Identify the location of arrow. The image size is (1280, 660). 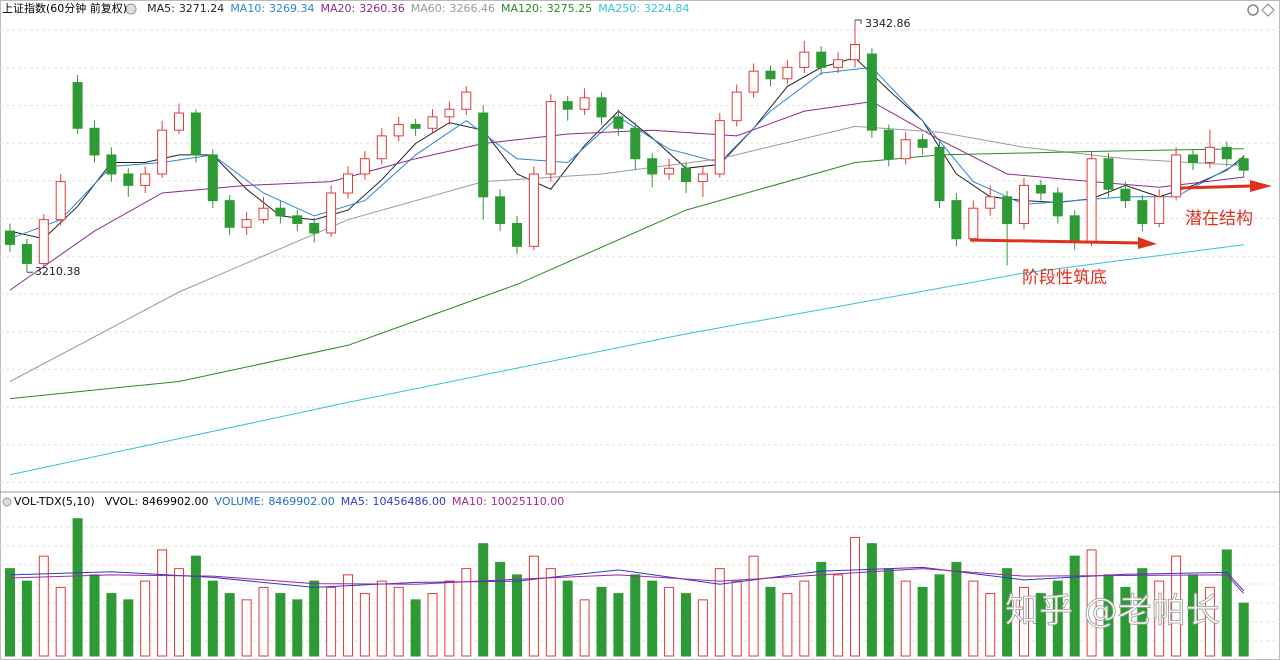
(1225, 186).